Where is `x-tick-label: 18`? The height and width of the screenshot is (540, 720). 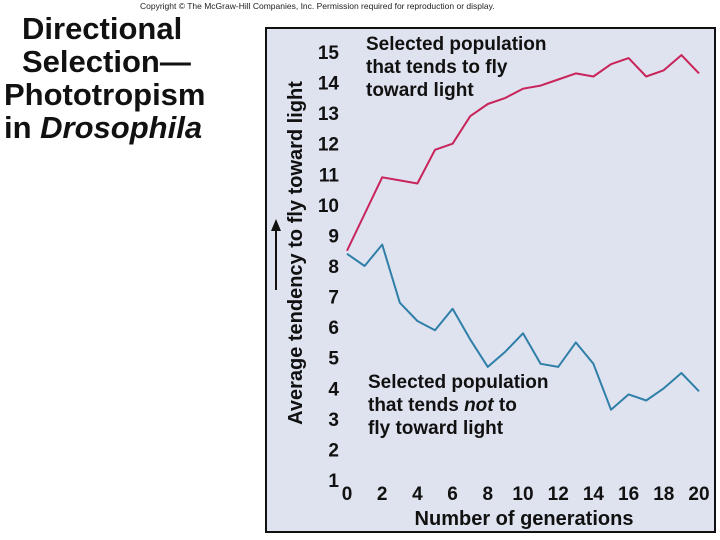 x-tick-label: 18 is located at coordinates (663, 494).